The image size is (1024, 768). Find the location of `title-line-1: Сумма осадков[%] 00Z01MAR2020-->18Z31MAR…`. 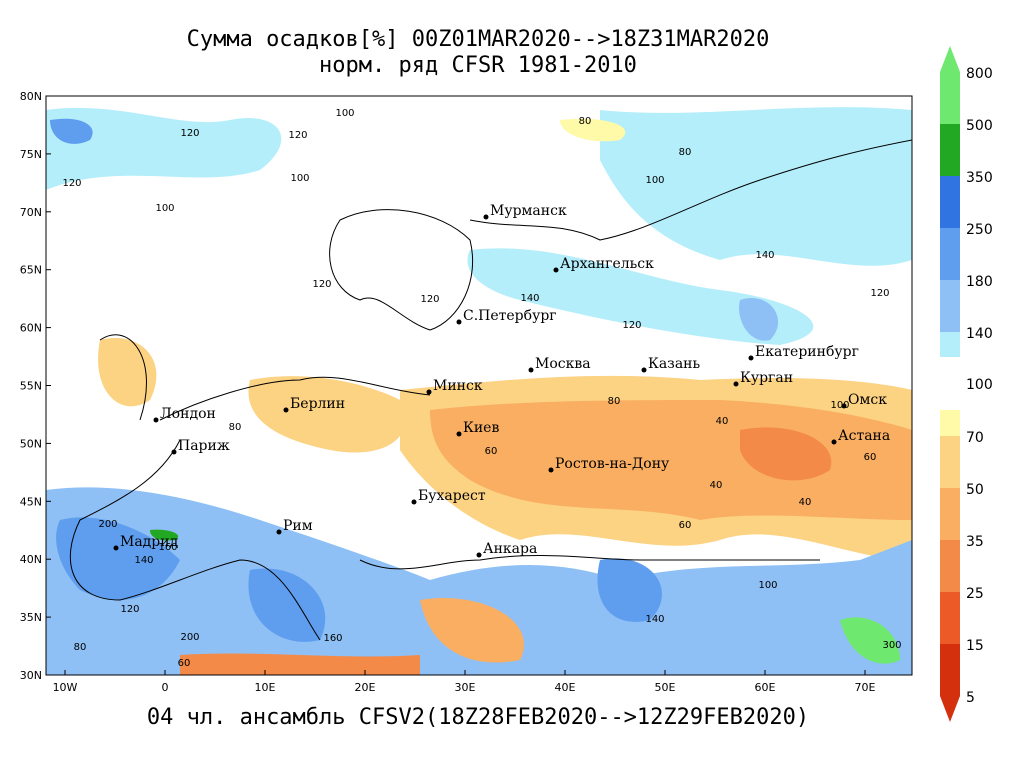

title-line-1: Сумма осадков[%] 00Z01MAR2020-->18Z31MAR… is located at coordinates (478, 39).